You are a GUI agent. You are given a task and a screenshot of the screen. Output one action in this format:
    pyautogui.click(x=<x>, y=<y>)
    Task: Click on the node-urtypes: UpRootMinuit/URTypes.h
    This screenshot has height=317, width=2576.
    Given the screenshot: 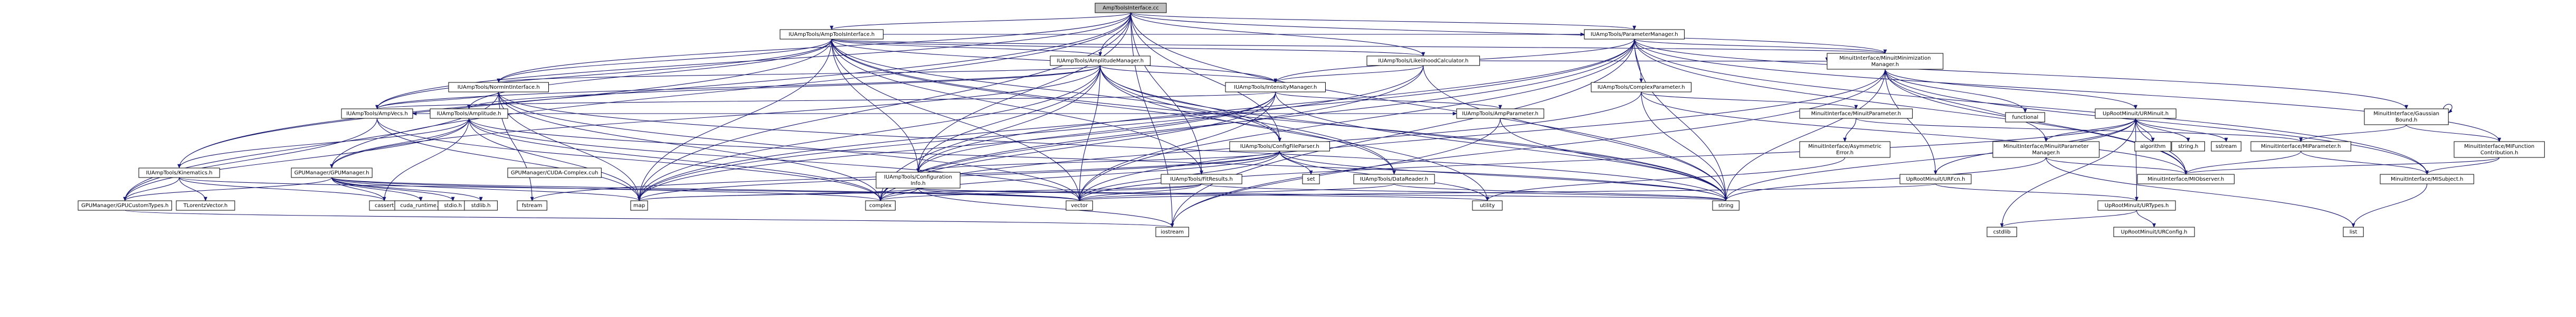 What is the action you would take?
    pyautogui.click(x=2136, y=205)
    